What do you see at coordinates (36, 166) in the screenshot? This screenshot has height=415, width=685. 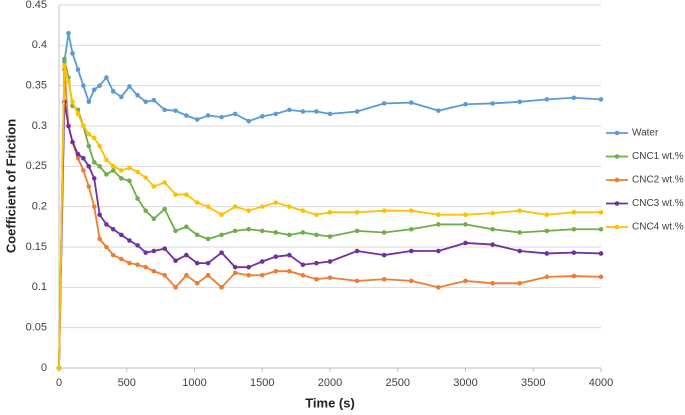 I see `y-tick-label: 0.25` at bounding box center [36, 166].